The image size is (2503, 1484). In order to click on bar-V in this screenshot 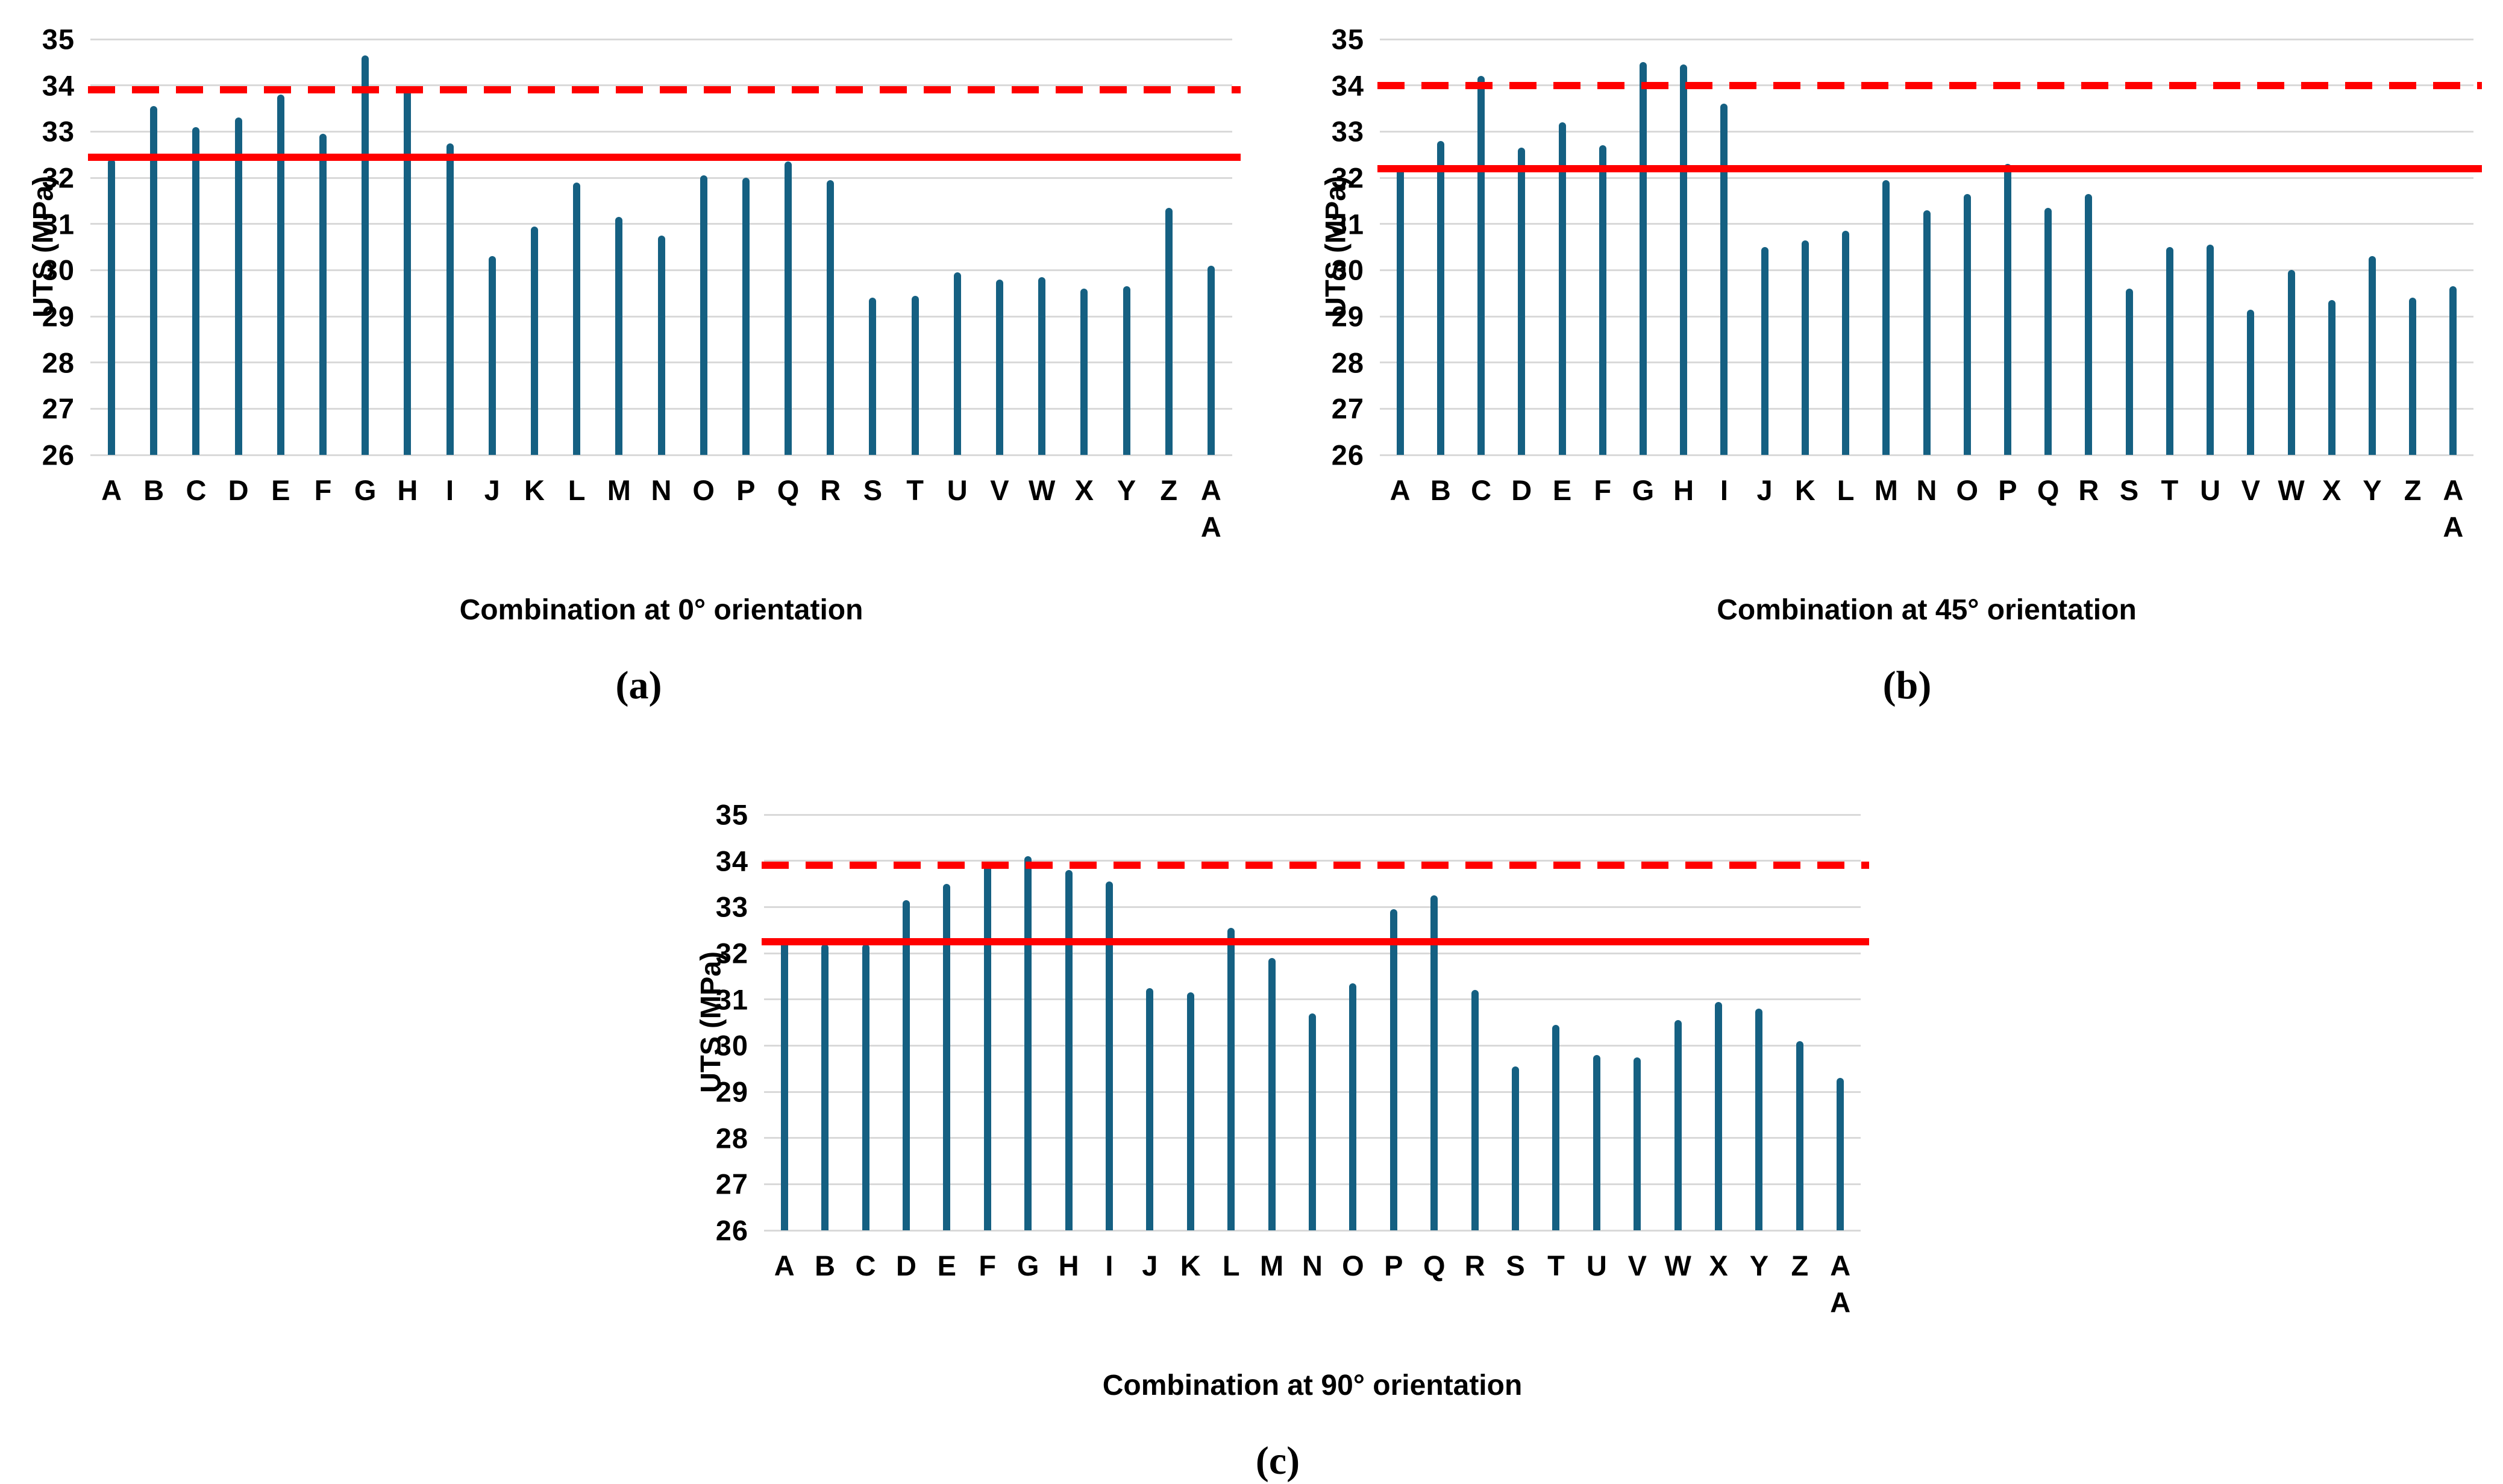, I will do `click(2251, 382)`.